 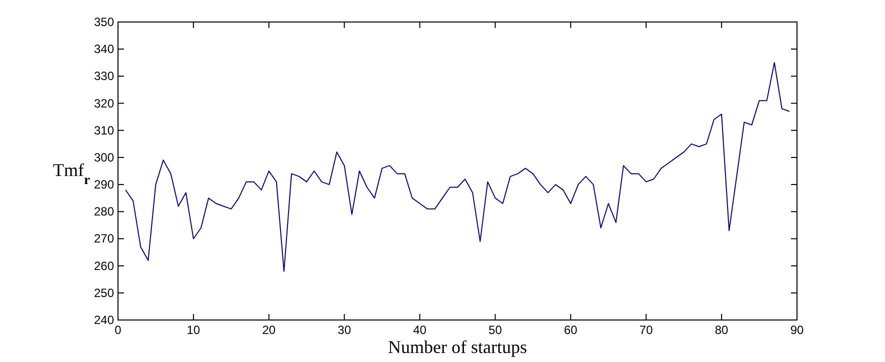 What do you see at coordinates (420, 330) in the screenshot?
I see `x-tick-label: 40` at bounding box center [420, 330].